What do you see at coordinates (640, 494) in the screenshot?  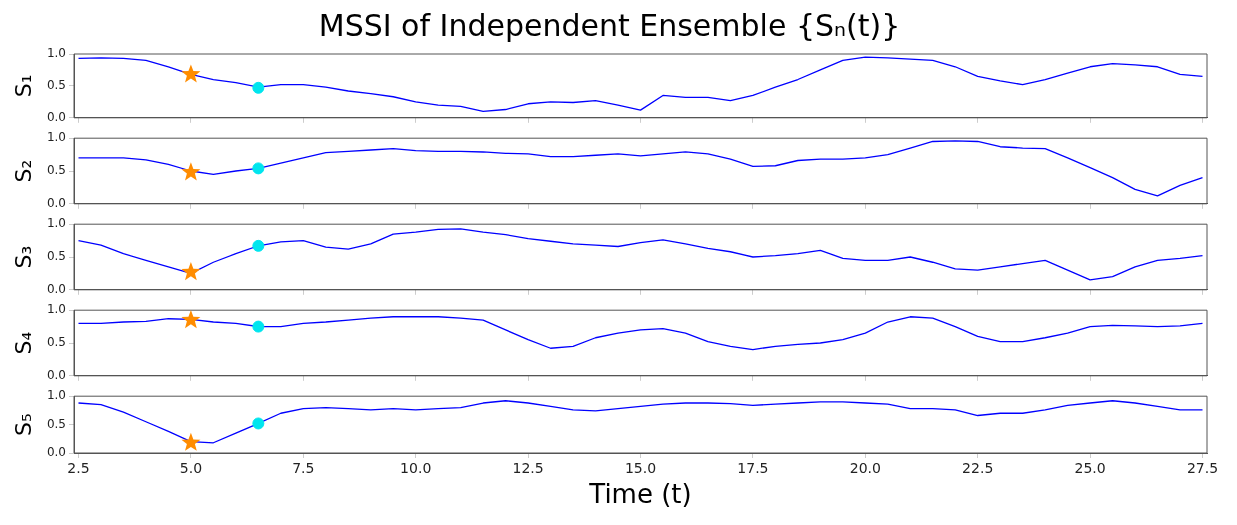 I see `x-axis-title: Time (t)` at bounding box center [640, 494].